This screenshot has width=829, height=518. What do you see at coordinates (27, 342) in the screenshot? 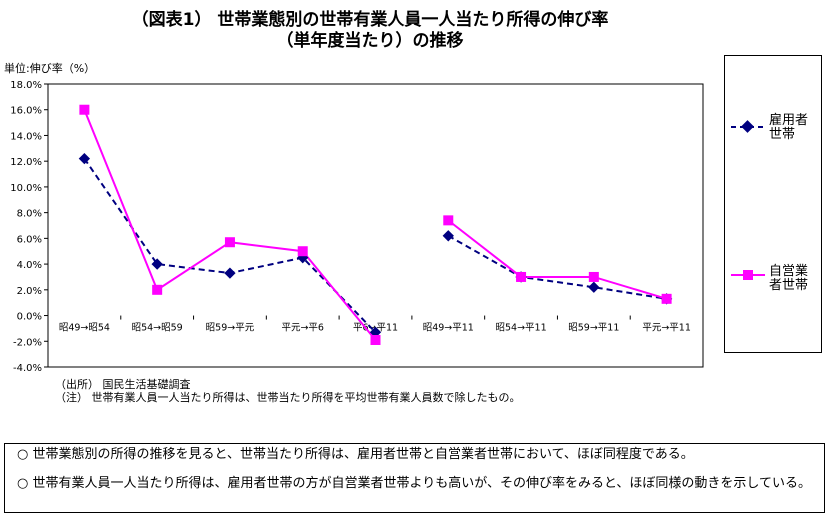
I see `y-tick-label: -2.0%` at bounding box center [27, 342].